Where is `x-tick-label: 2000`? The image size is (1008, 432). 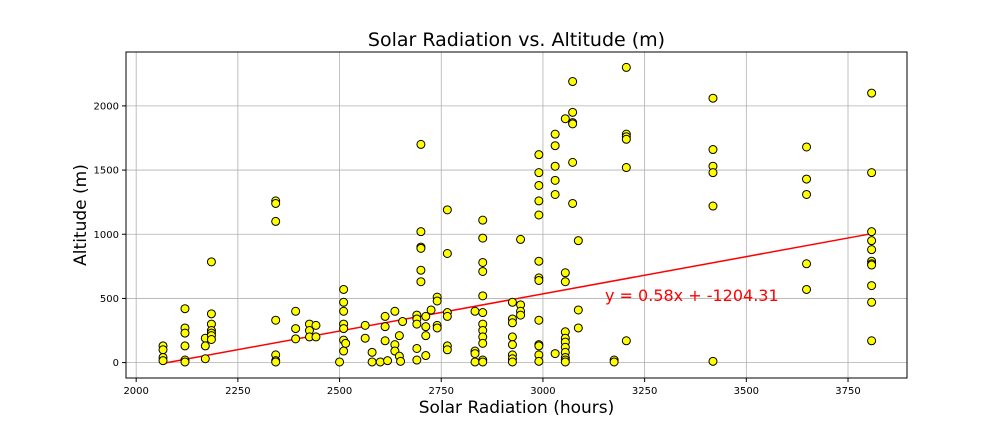 x-tick-label: 2000 is located at coordinates (135, 391).